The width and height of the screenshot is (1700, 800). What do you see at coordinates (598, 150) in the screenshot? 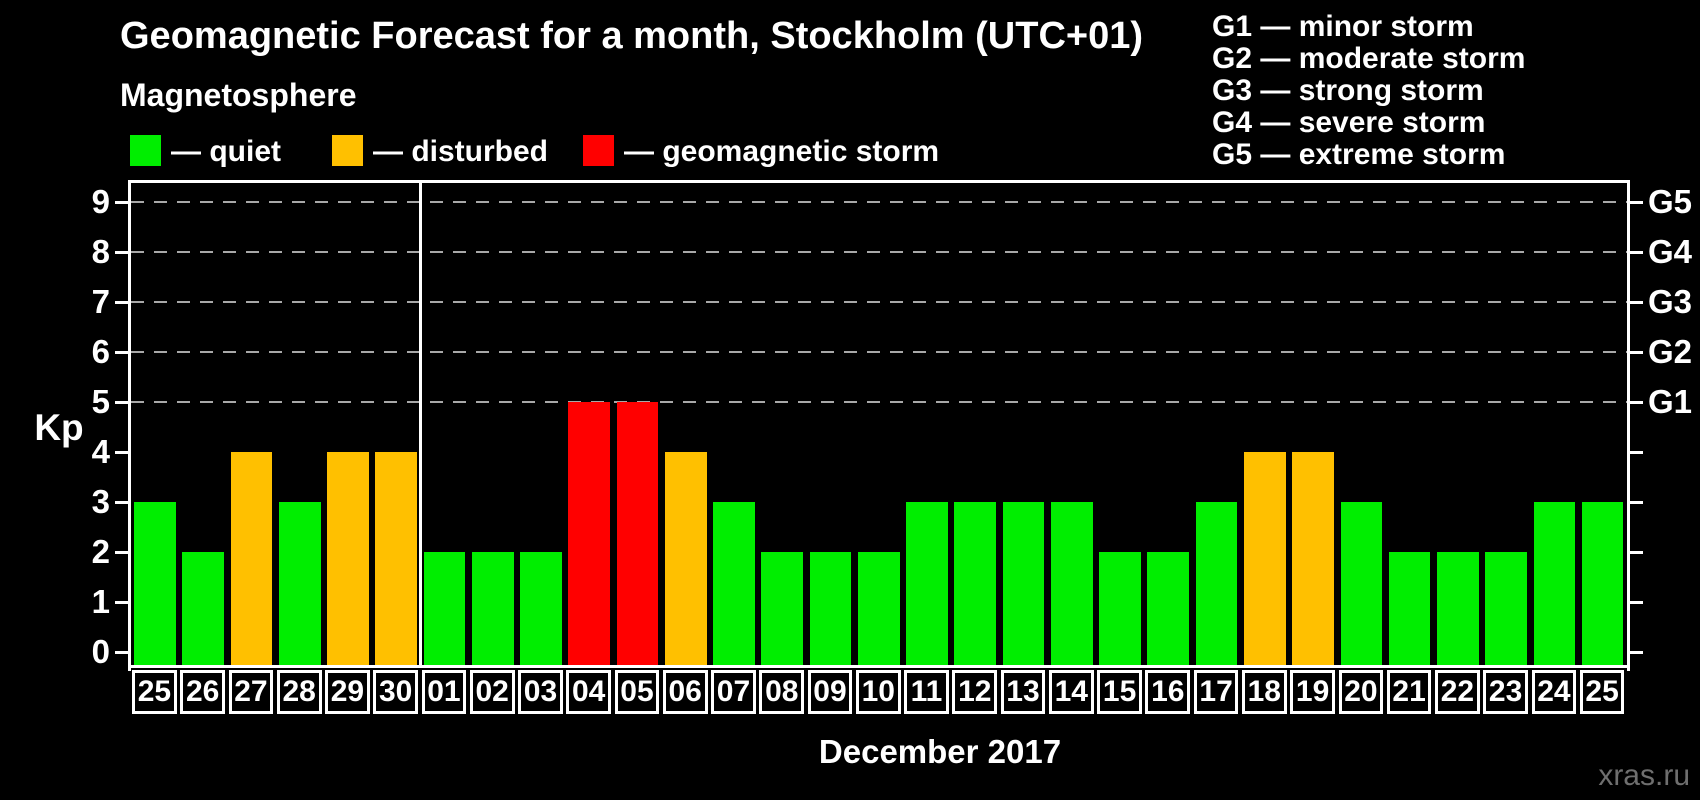
I see `legend-swatch-storm-icon` at bounding box center [598, 150].